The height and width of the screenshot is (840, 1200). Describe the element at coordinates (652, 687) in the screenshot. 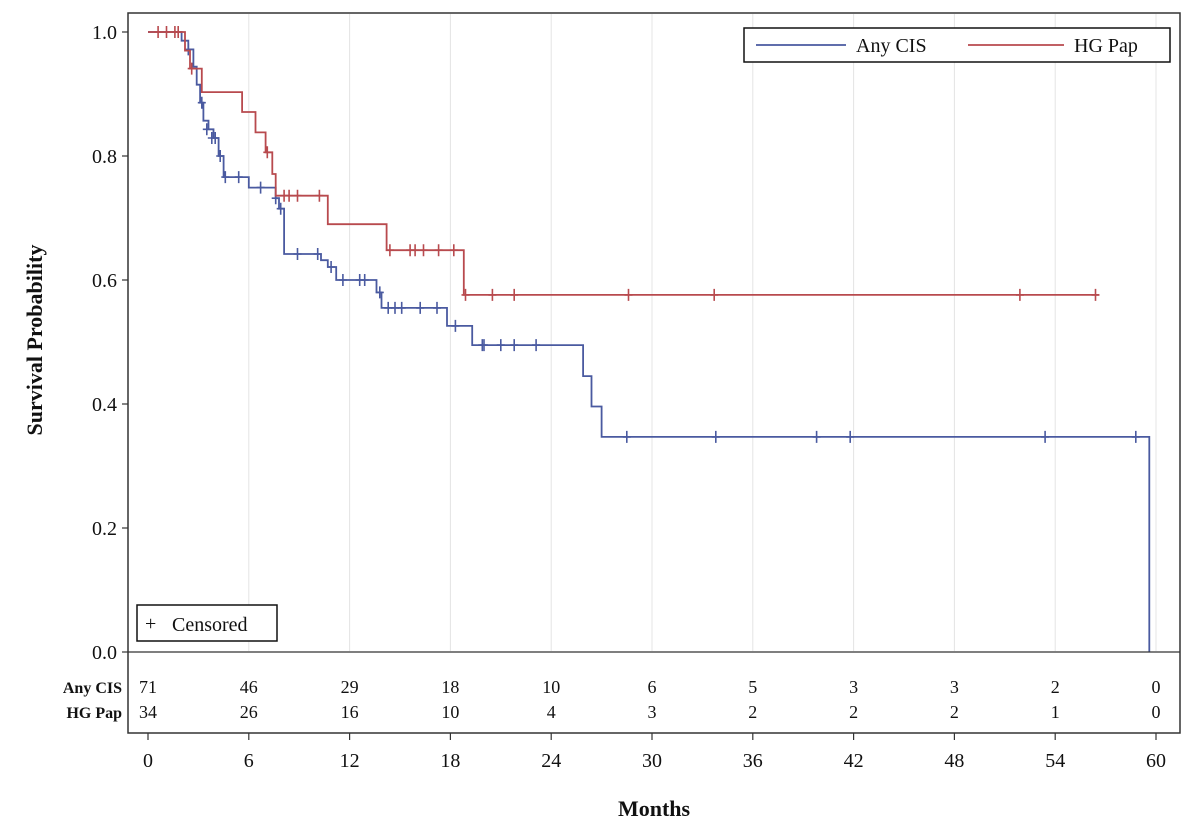

I see `risk-count: 6` at that location.